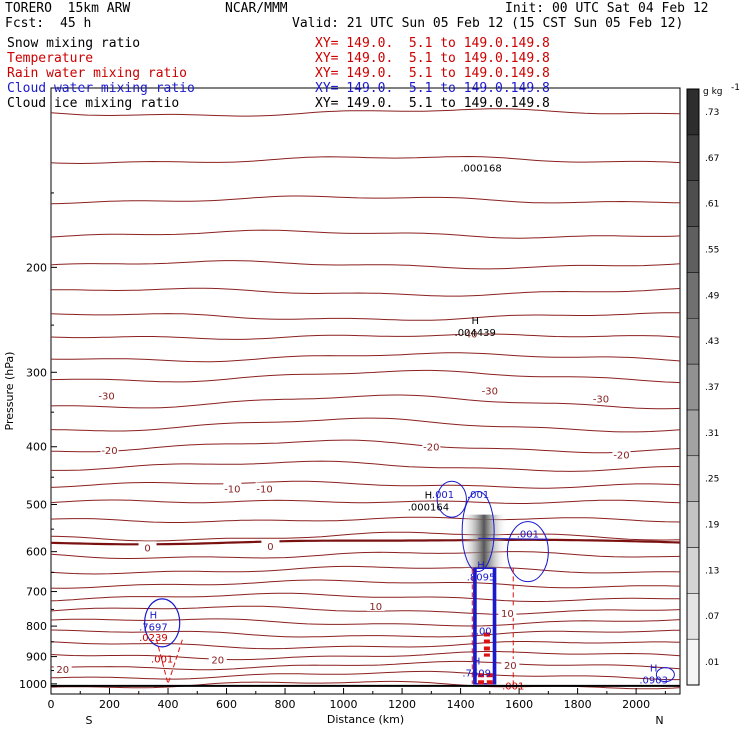 The width and height of the screenshot is (740, 740). I want to click on y-axis-label: Pressure (hPa), so click(9, 391).